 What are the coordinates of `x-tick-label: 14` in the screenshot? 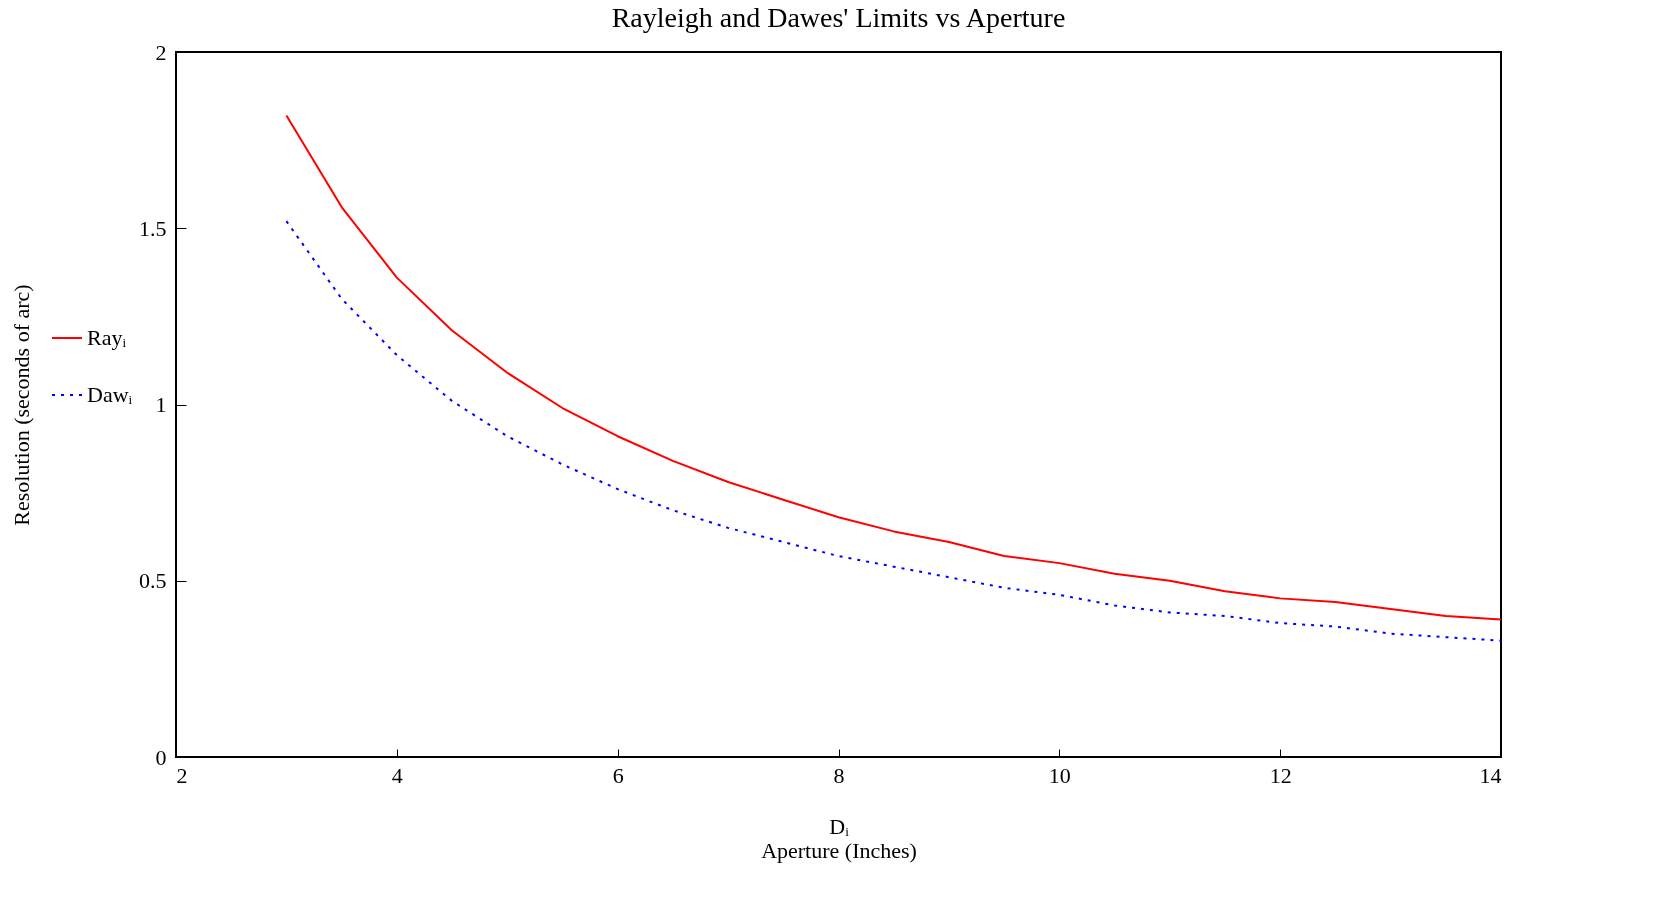 It's located at (1490, 775).